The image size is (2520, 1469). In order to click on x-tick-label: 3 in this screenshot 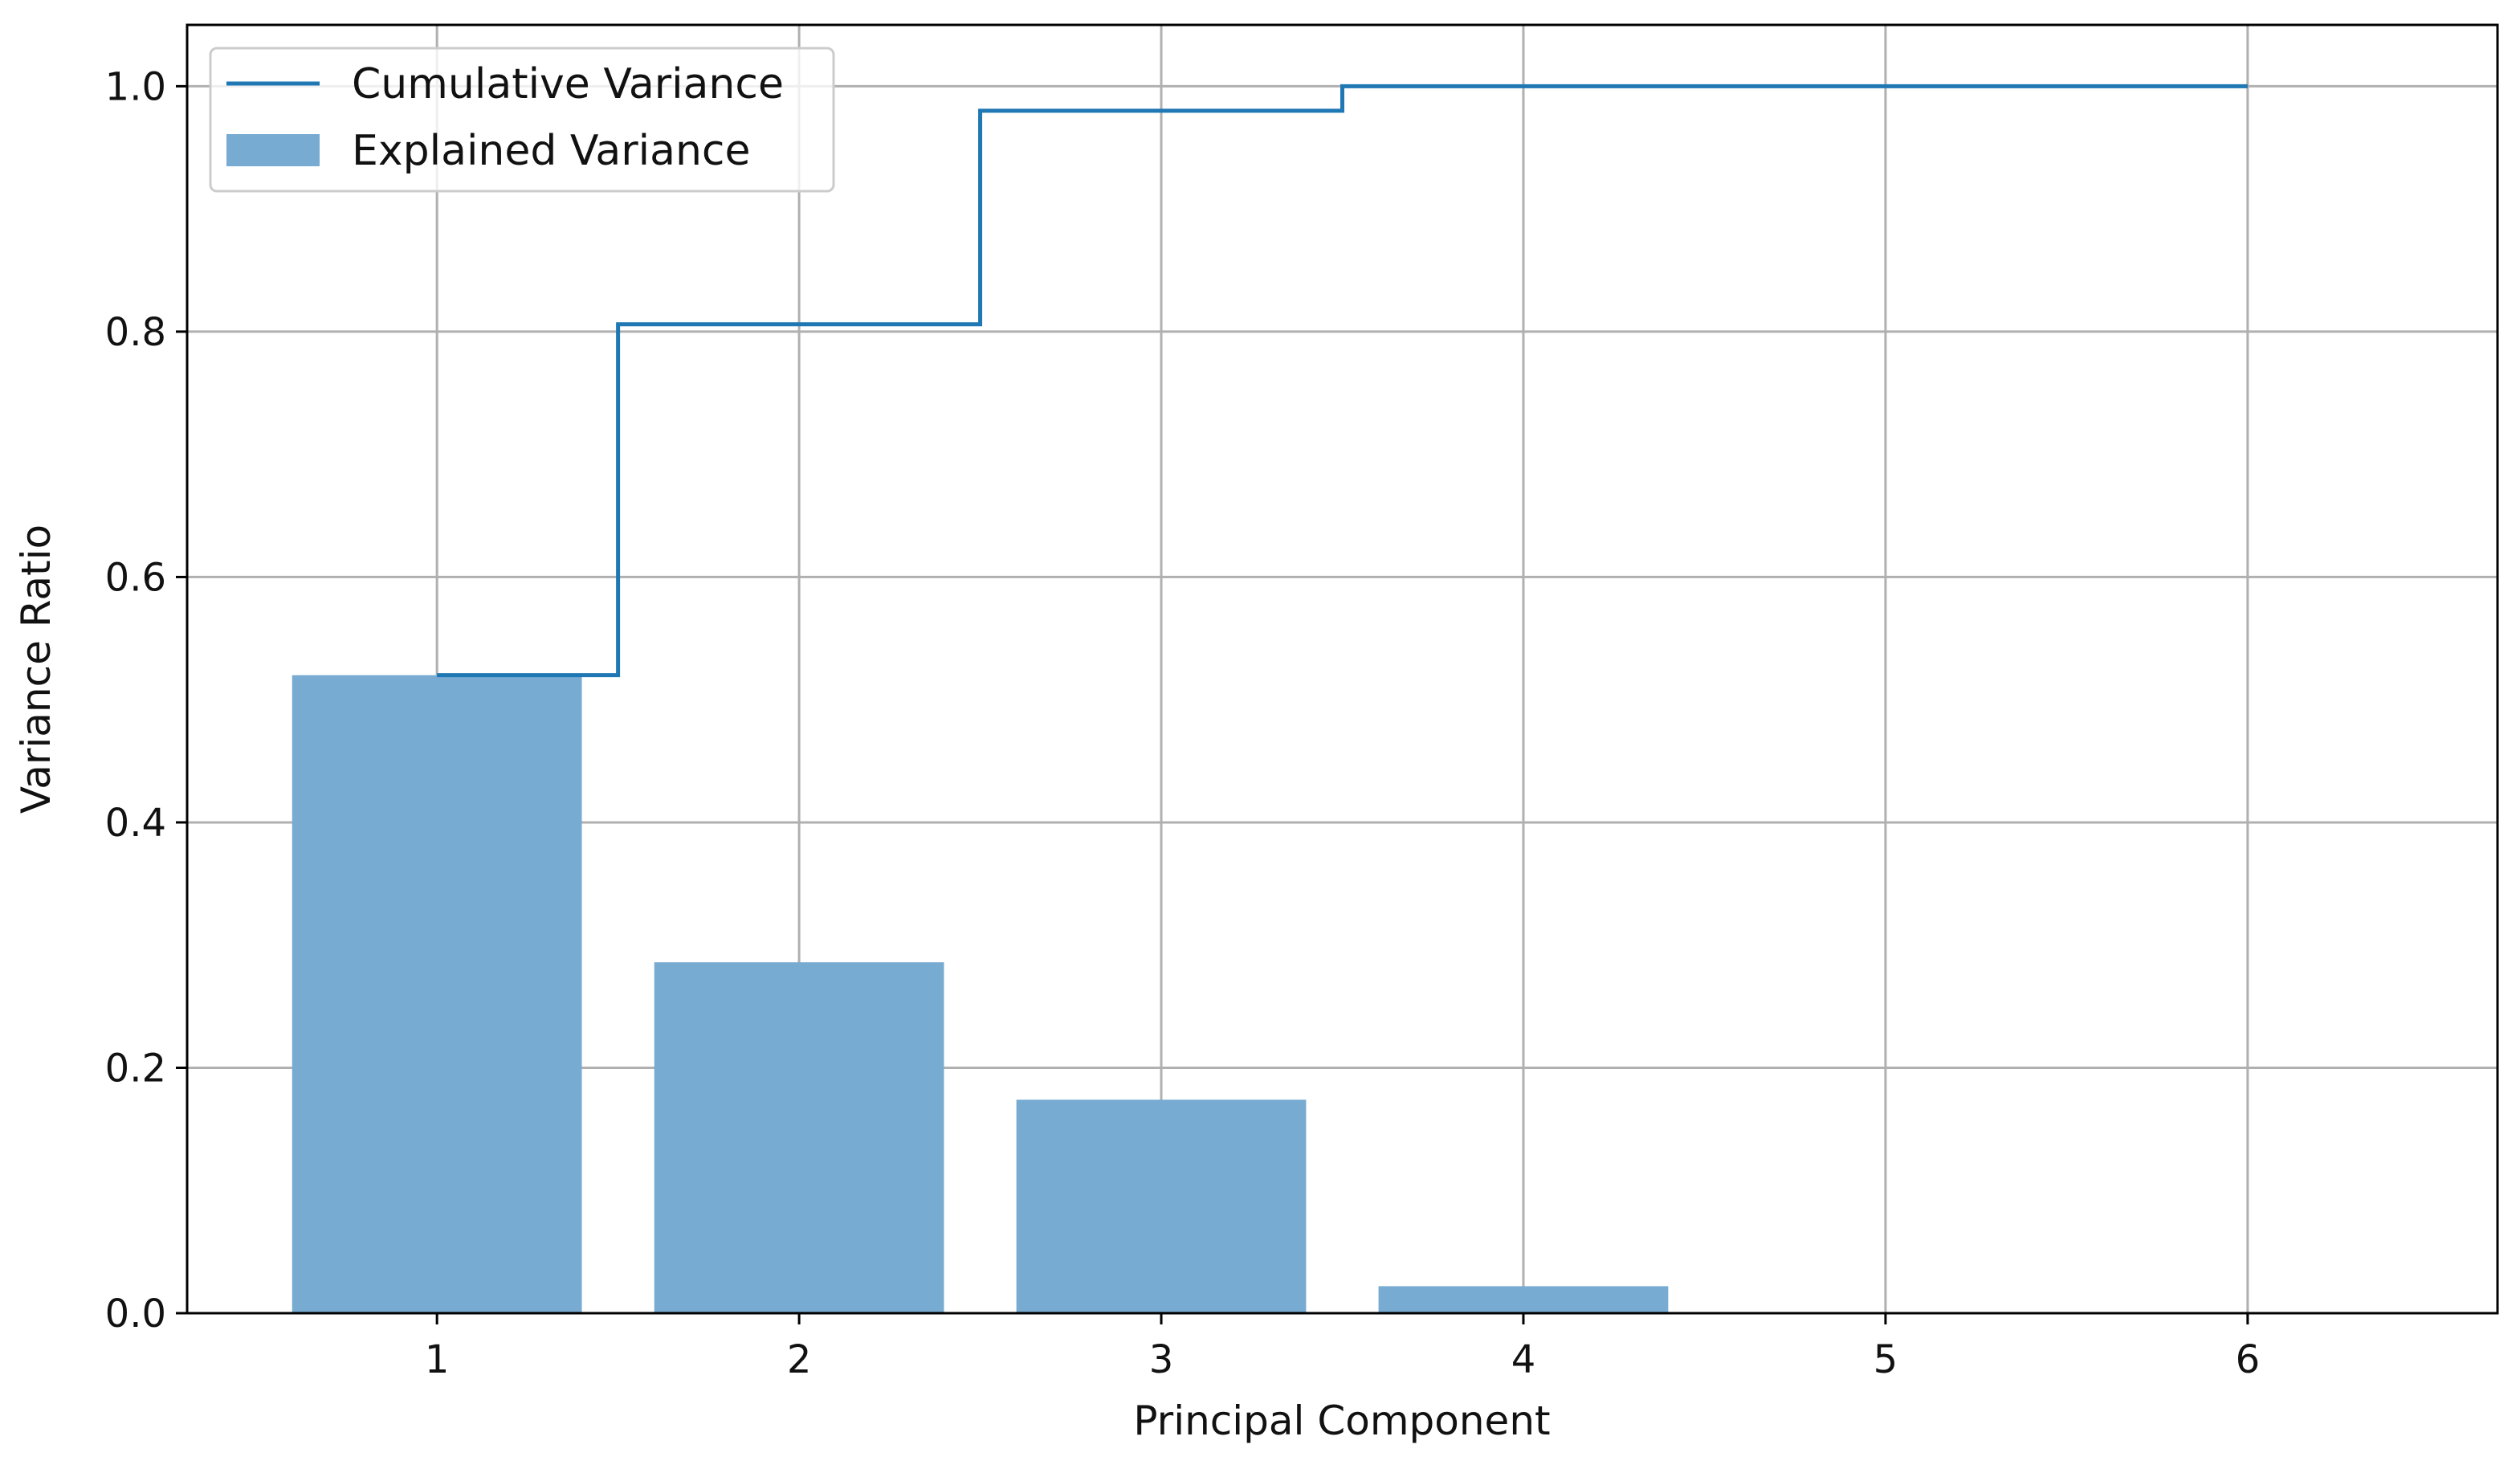, I will do `click(1161, 1359)`.